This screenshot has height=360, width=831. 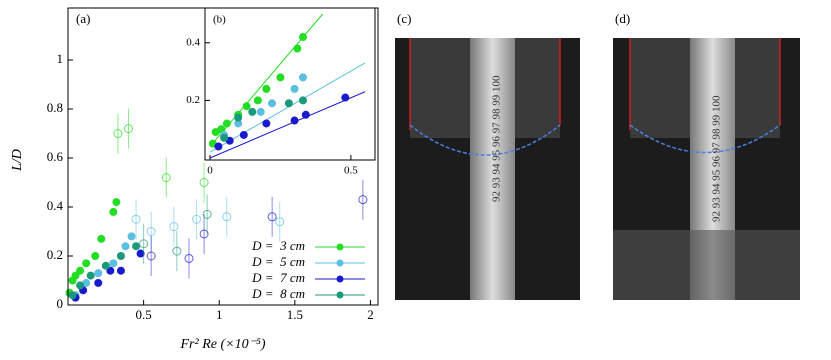 I want to click on panel-label: (c), so click(x=404, y=18).